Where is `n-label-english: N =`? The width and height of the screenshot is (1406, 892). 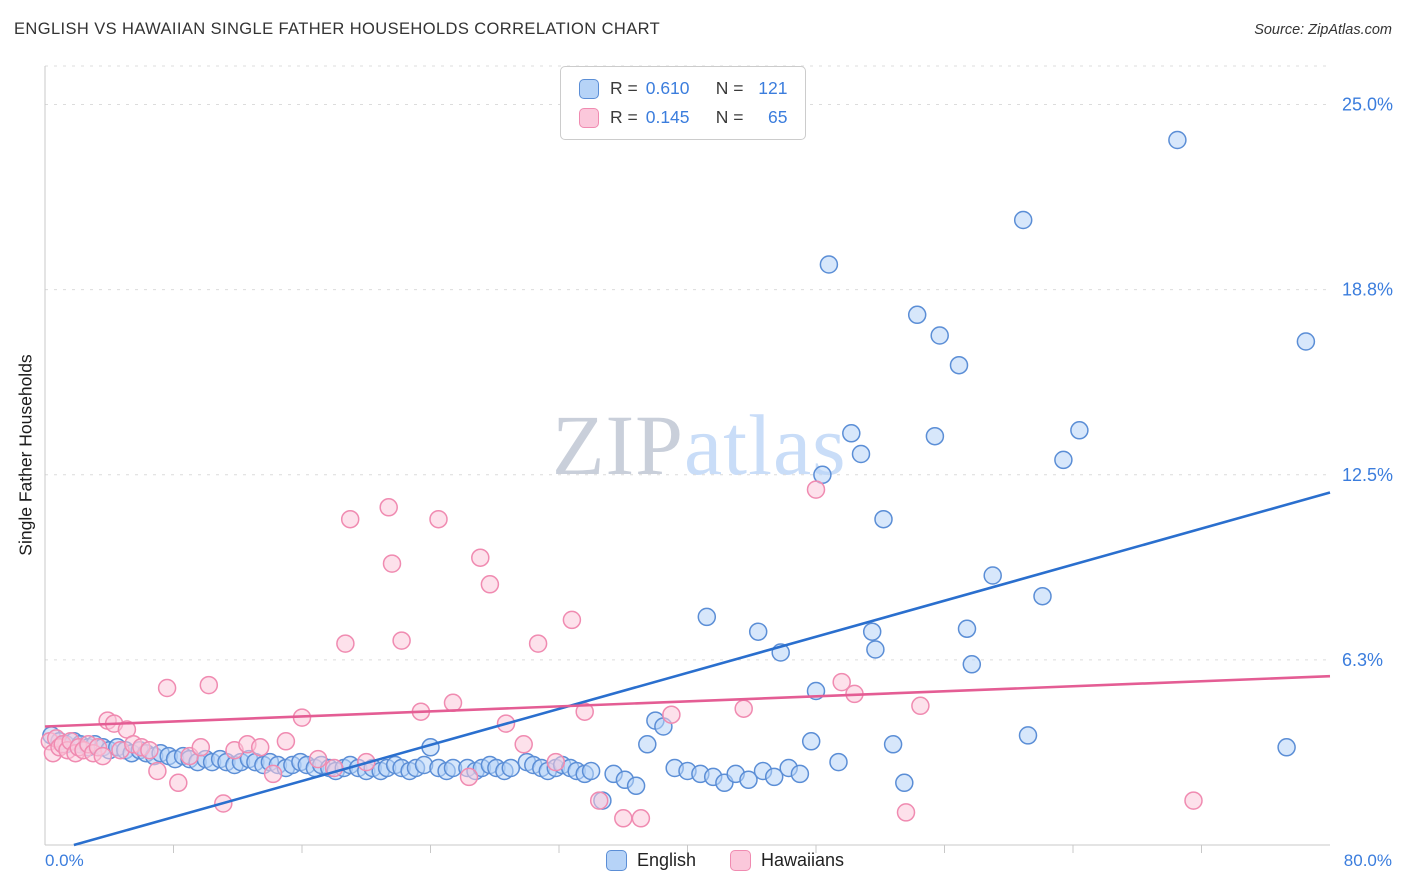
n-label-english: N = is located at coordinates (729, 88).